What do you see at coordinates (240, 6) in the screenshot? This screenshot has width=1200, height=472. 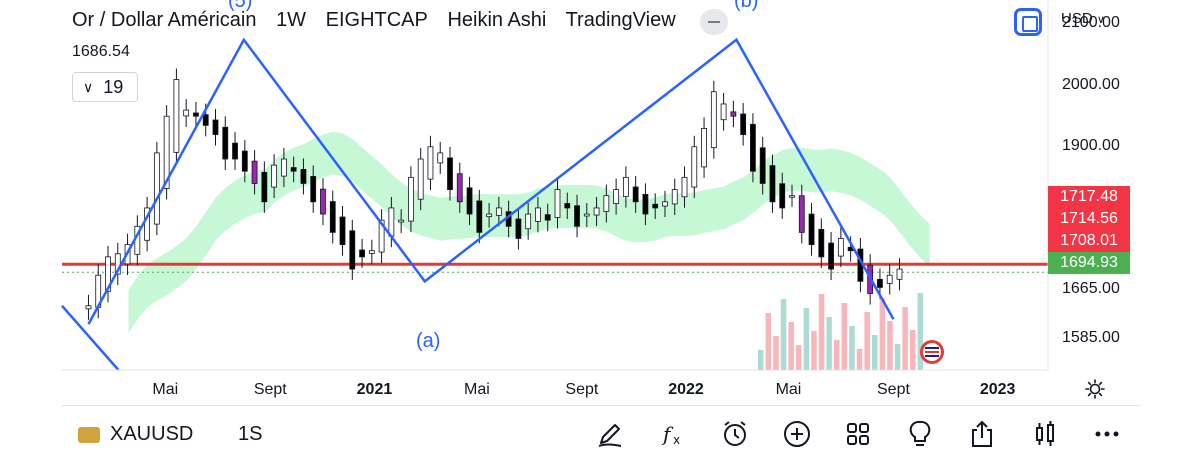 I see `wave-label-5: (5)` at bounding box center [240, 6].